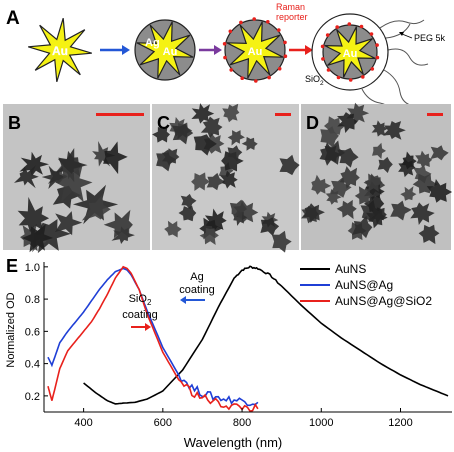 This screenshot has height=452, width=454. I want to click on tem-image-d: D, so click(377, 176).